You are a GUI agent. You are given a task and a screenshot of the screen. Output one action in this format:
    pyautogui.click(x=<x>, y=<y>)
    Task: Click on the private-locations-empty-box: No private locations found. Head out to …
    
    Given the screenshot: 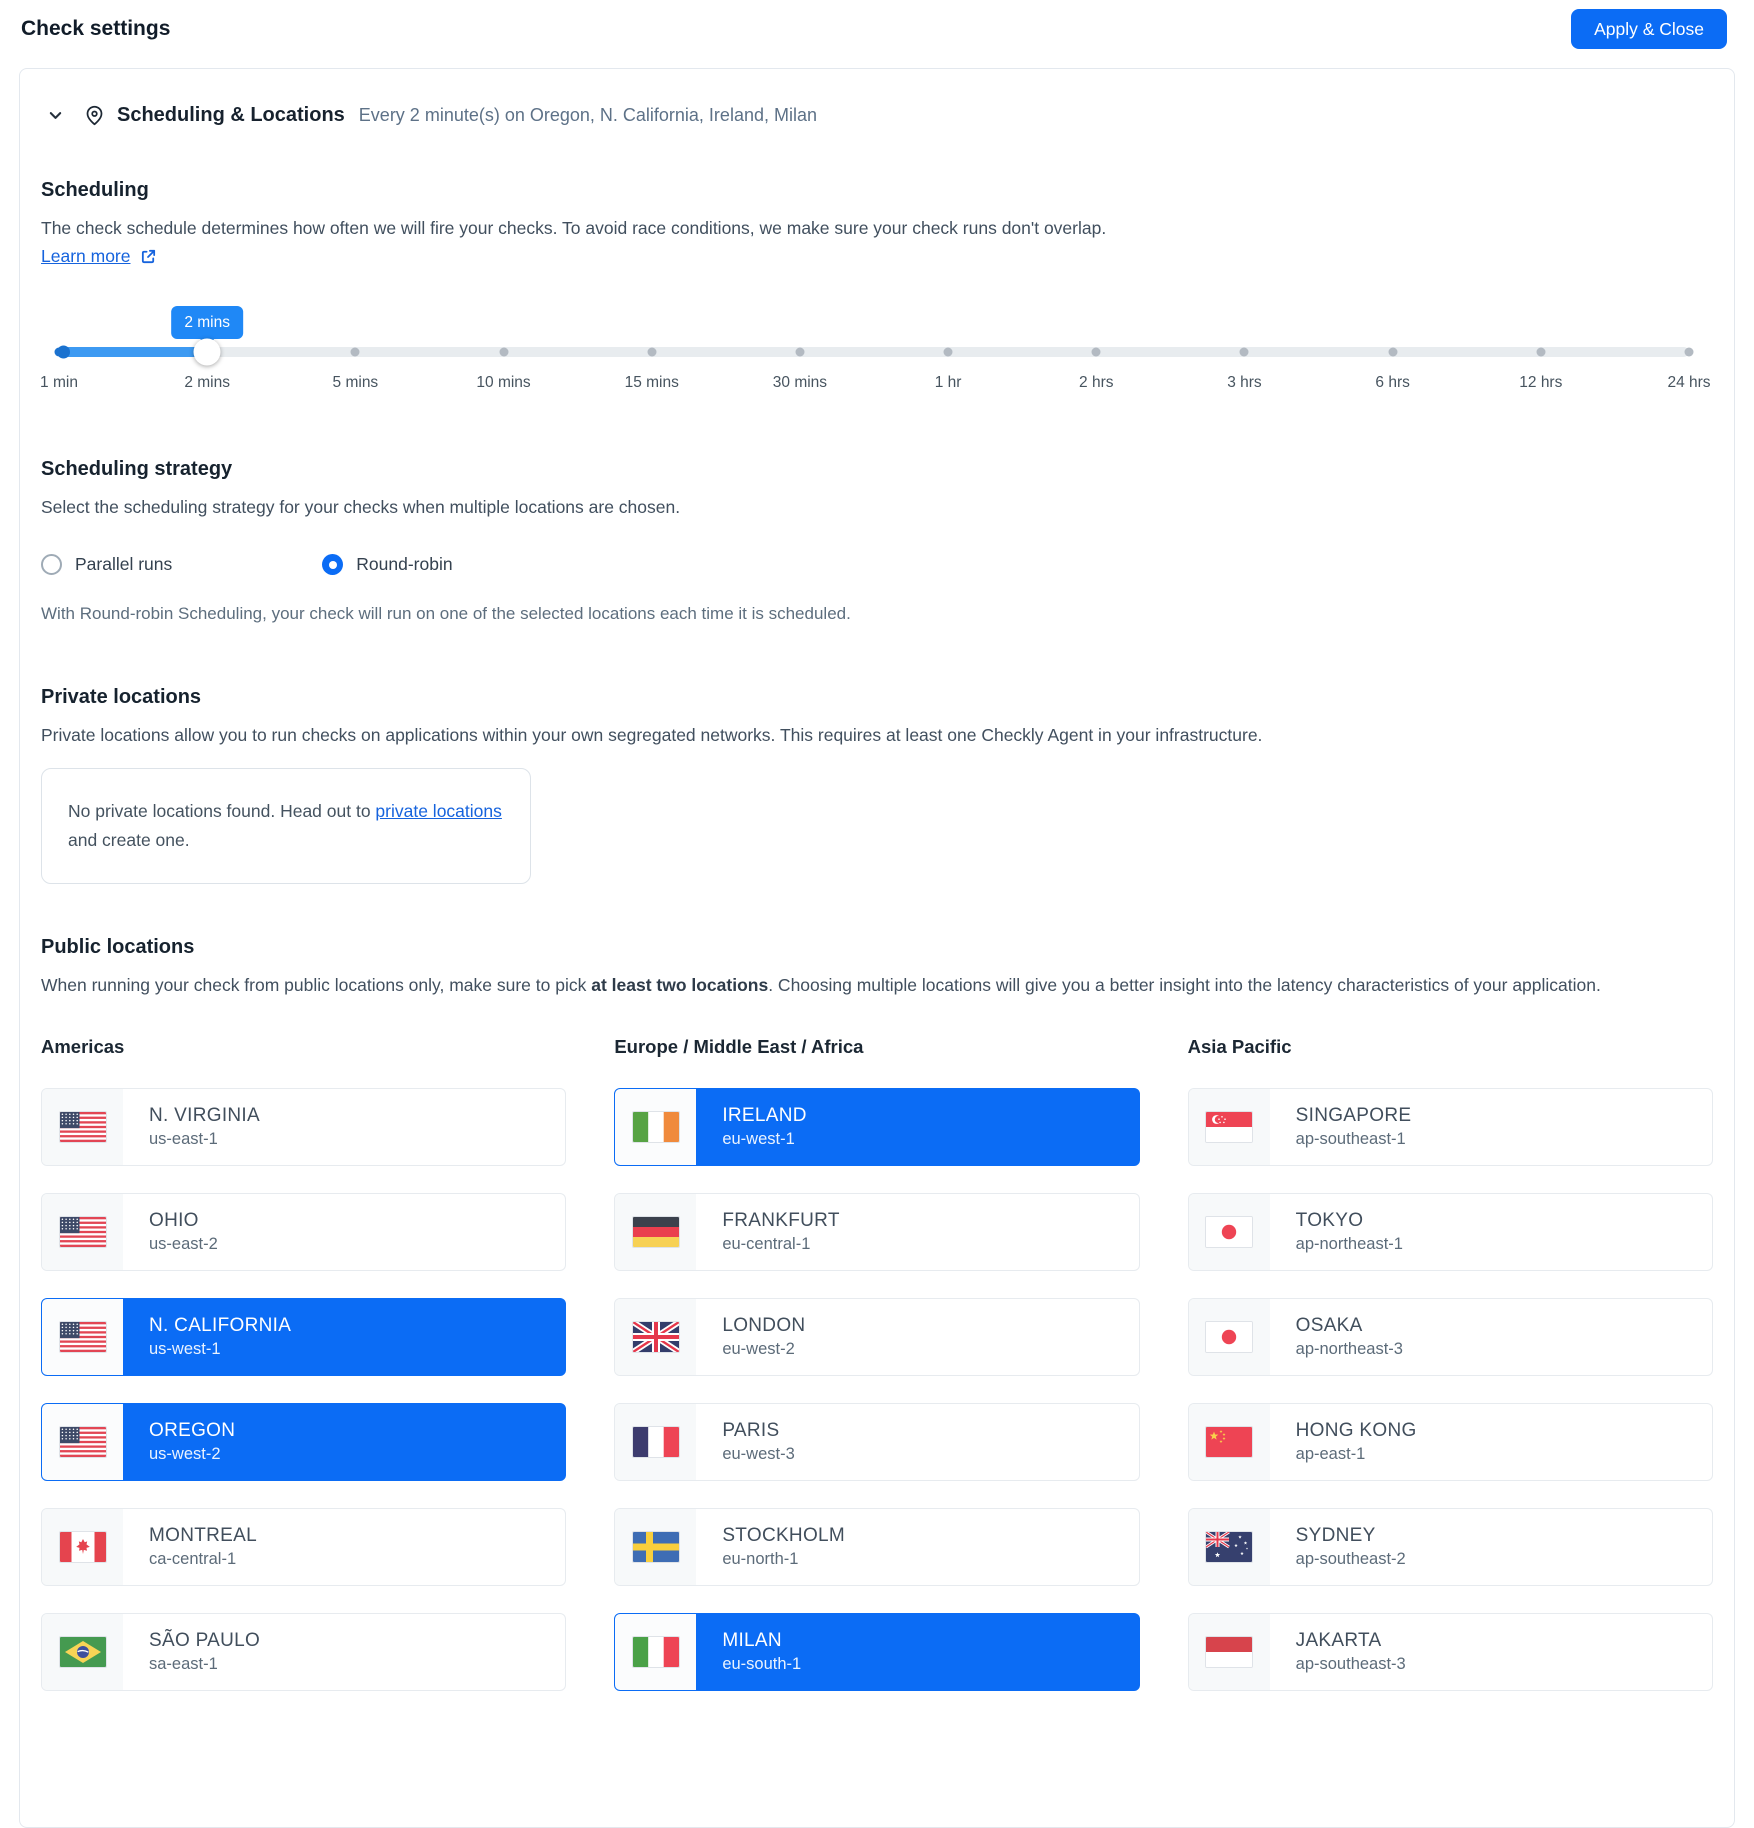 What is the action you would take?
    pyautogui.click(x=286, y=826)
    